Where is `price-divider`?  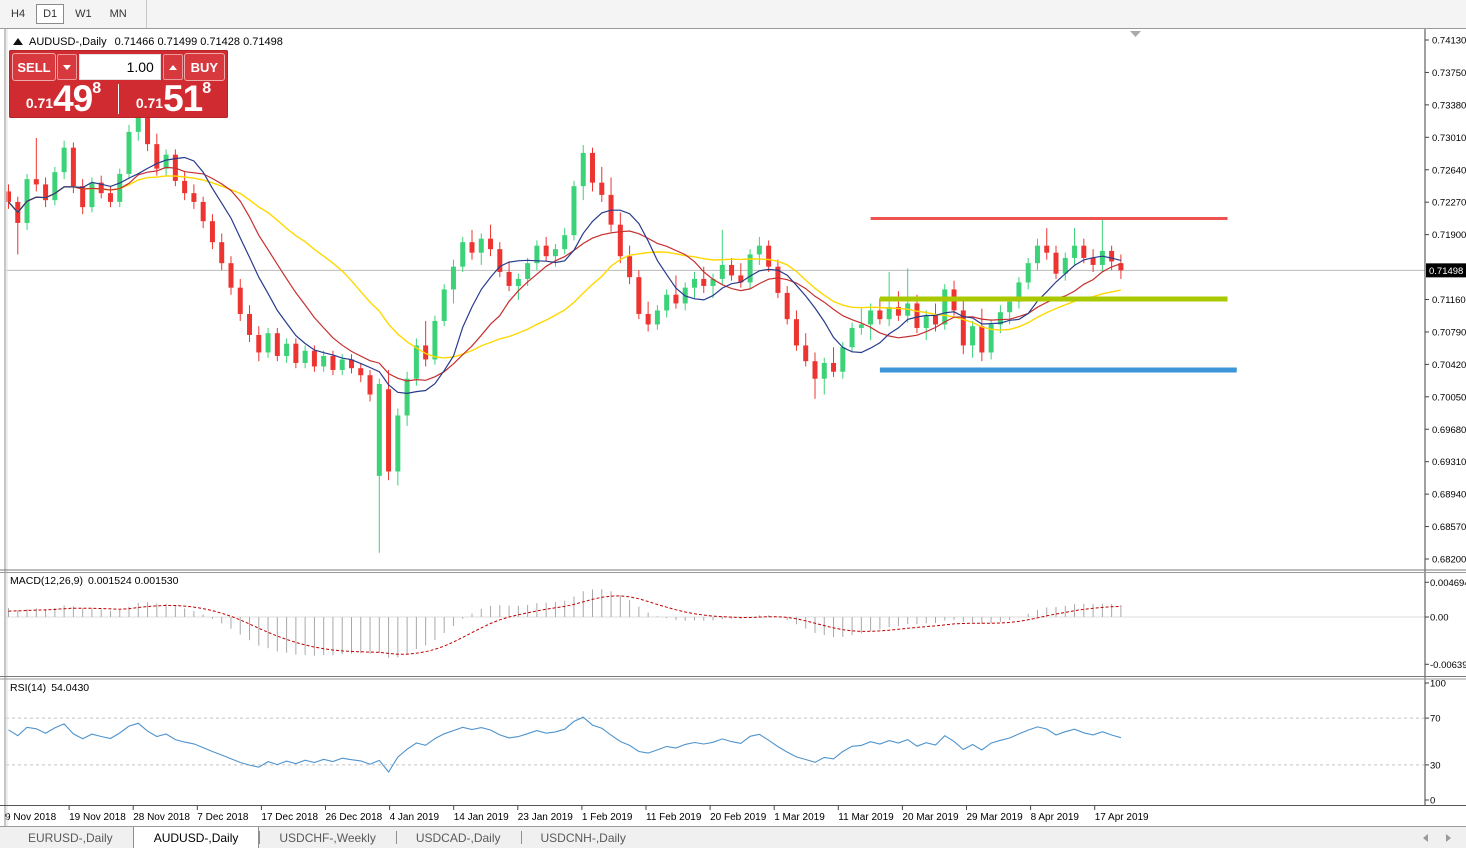 price-divider is located at coordinates (118, 99).